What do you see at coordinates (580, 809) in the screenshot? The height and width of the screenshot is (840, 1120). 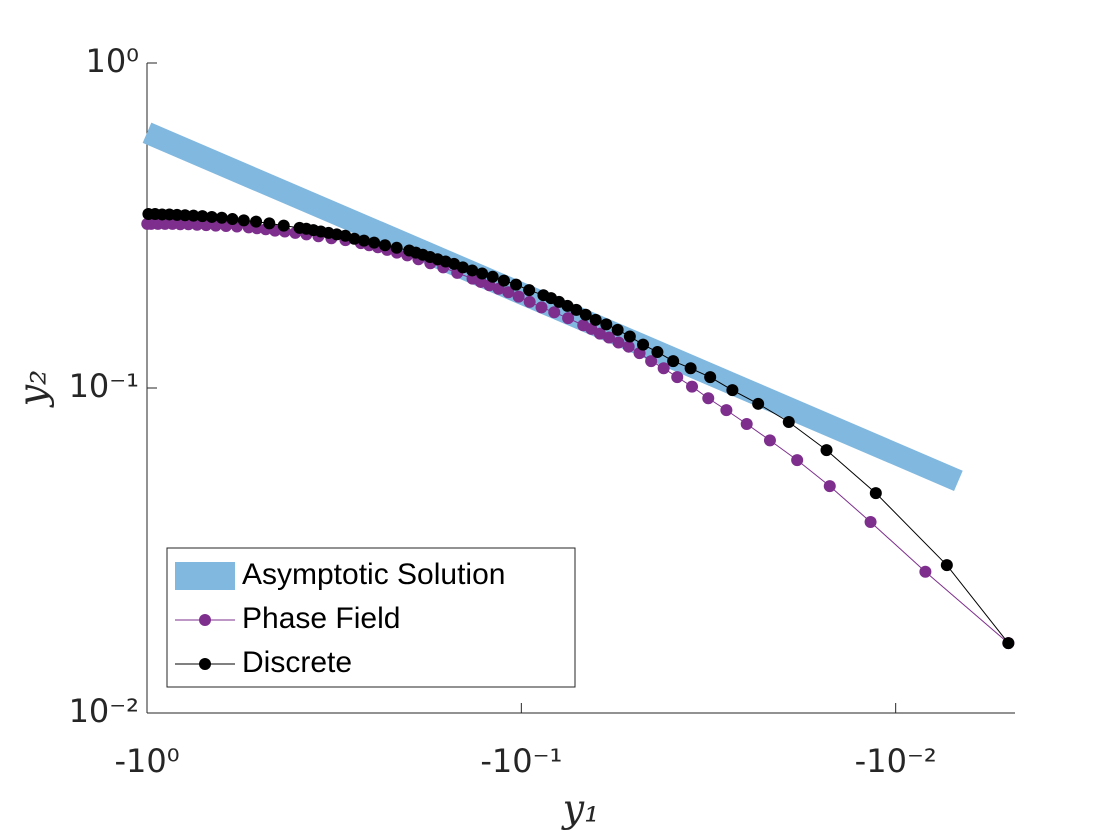 I see `x-axis-title: y₁` at bounding box center [580, 809].